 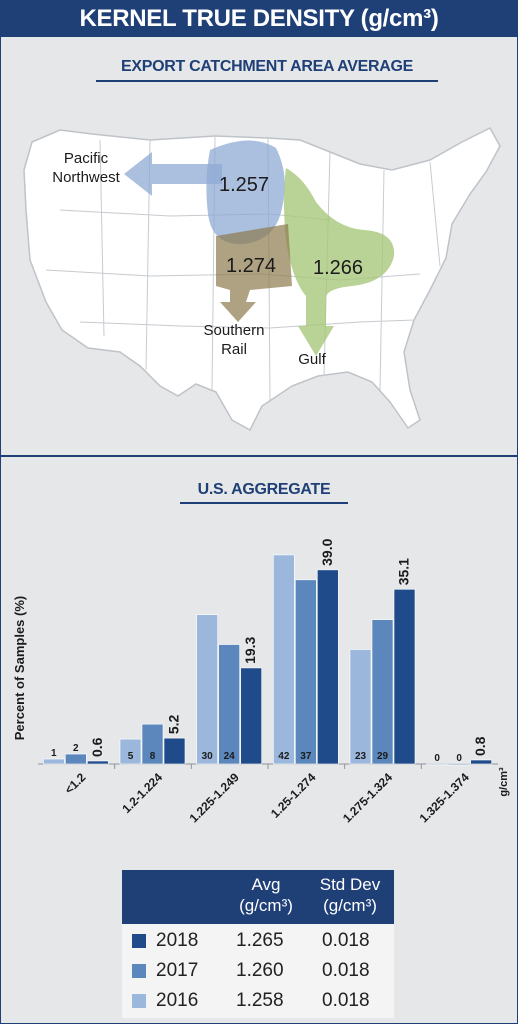 What do you see at coordinates (480, 746) in the screenshot?
I see `data-label-2018-5: 0.8` at bounding box center [480, 746].